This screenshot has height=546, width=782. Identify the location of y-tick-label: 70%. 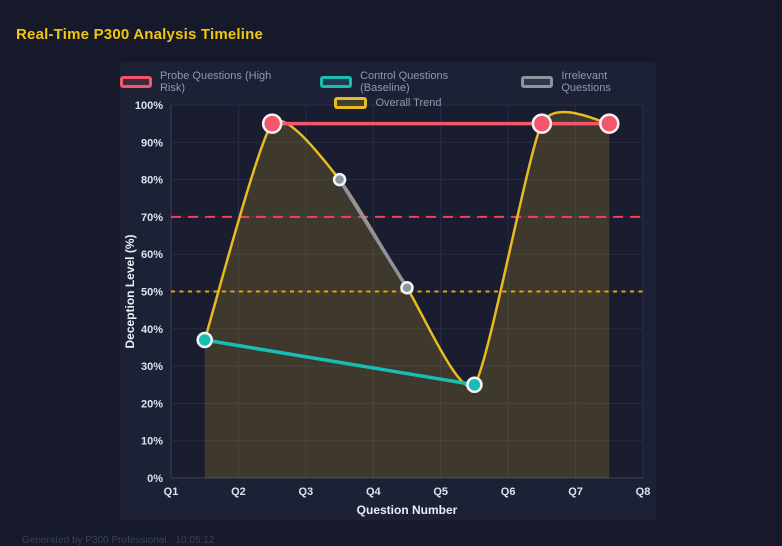
(152, 218).